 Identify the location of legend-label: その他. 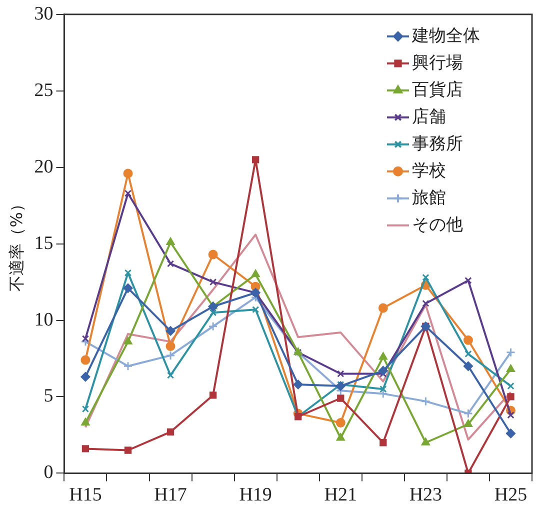
(437, 224).